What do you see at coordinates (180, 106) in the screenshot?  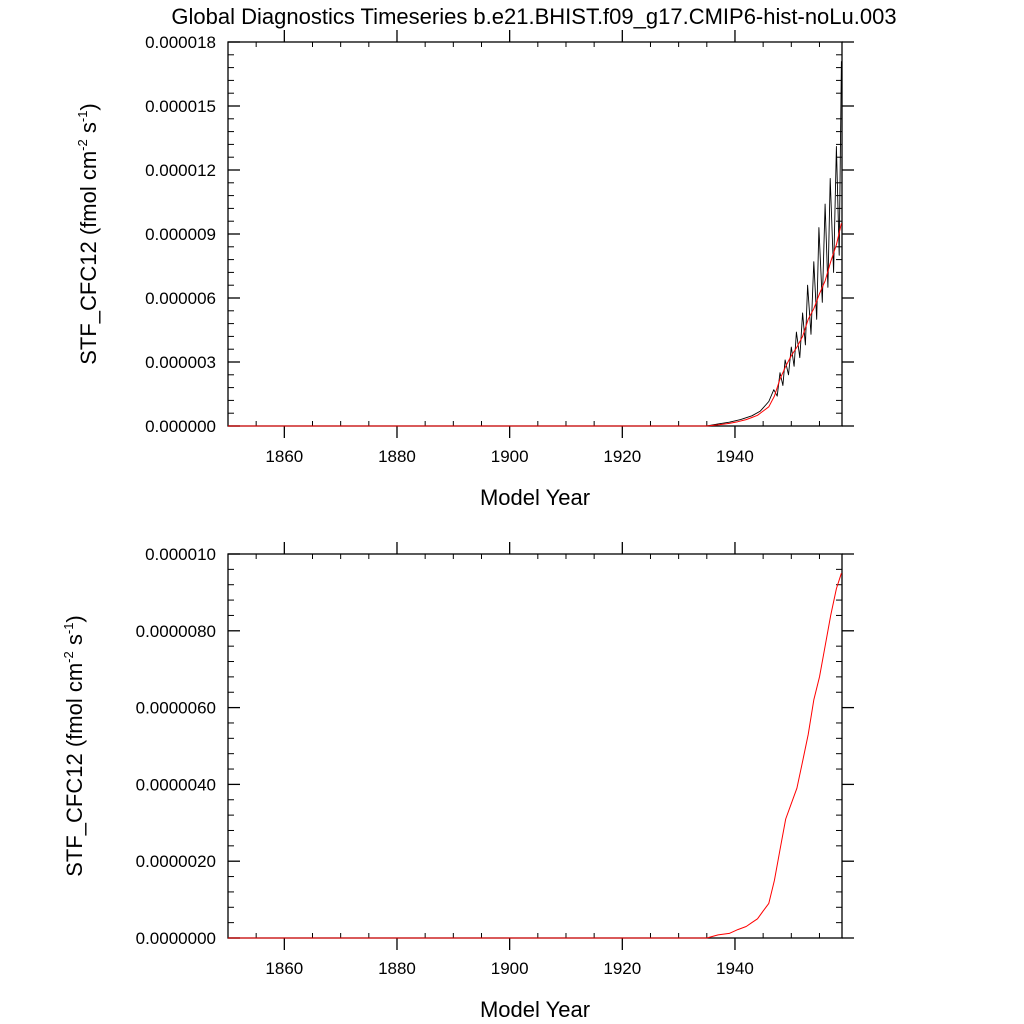 I see `y-tick-label: 0.000015` at bounding box center [180, 106].